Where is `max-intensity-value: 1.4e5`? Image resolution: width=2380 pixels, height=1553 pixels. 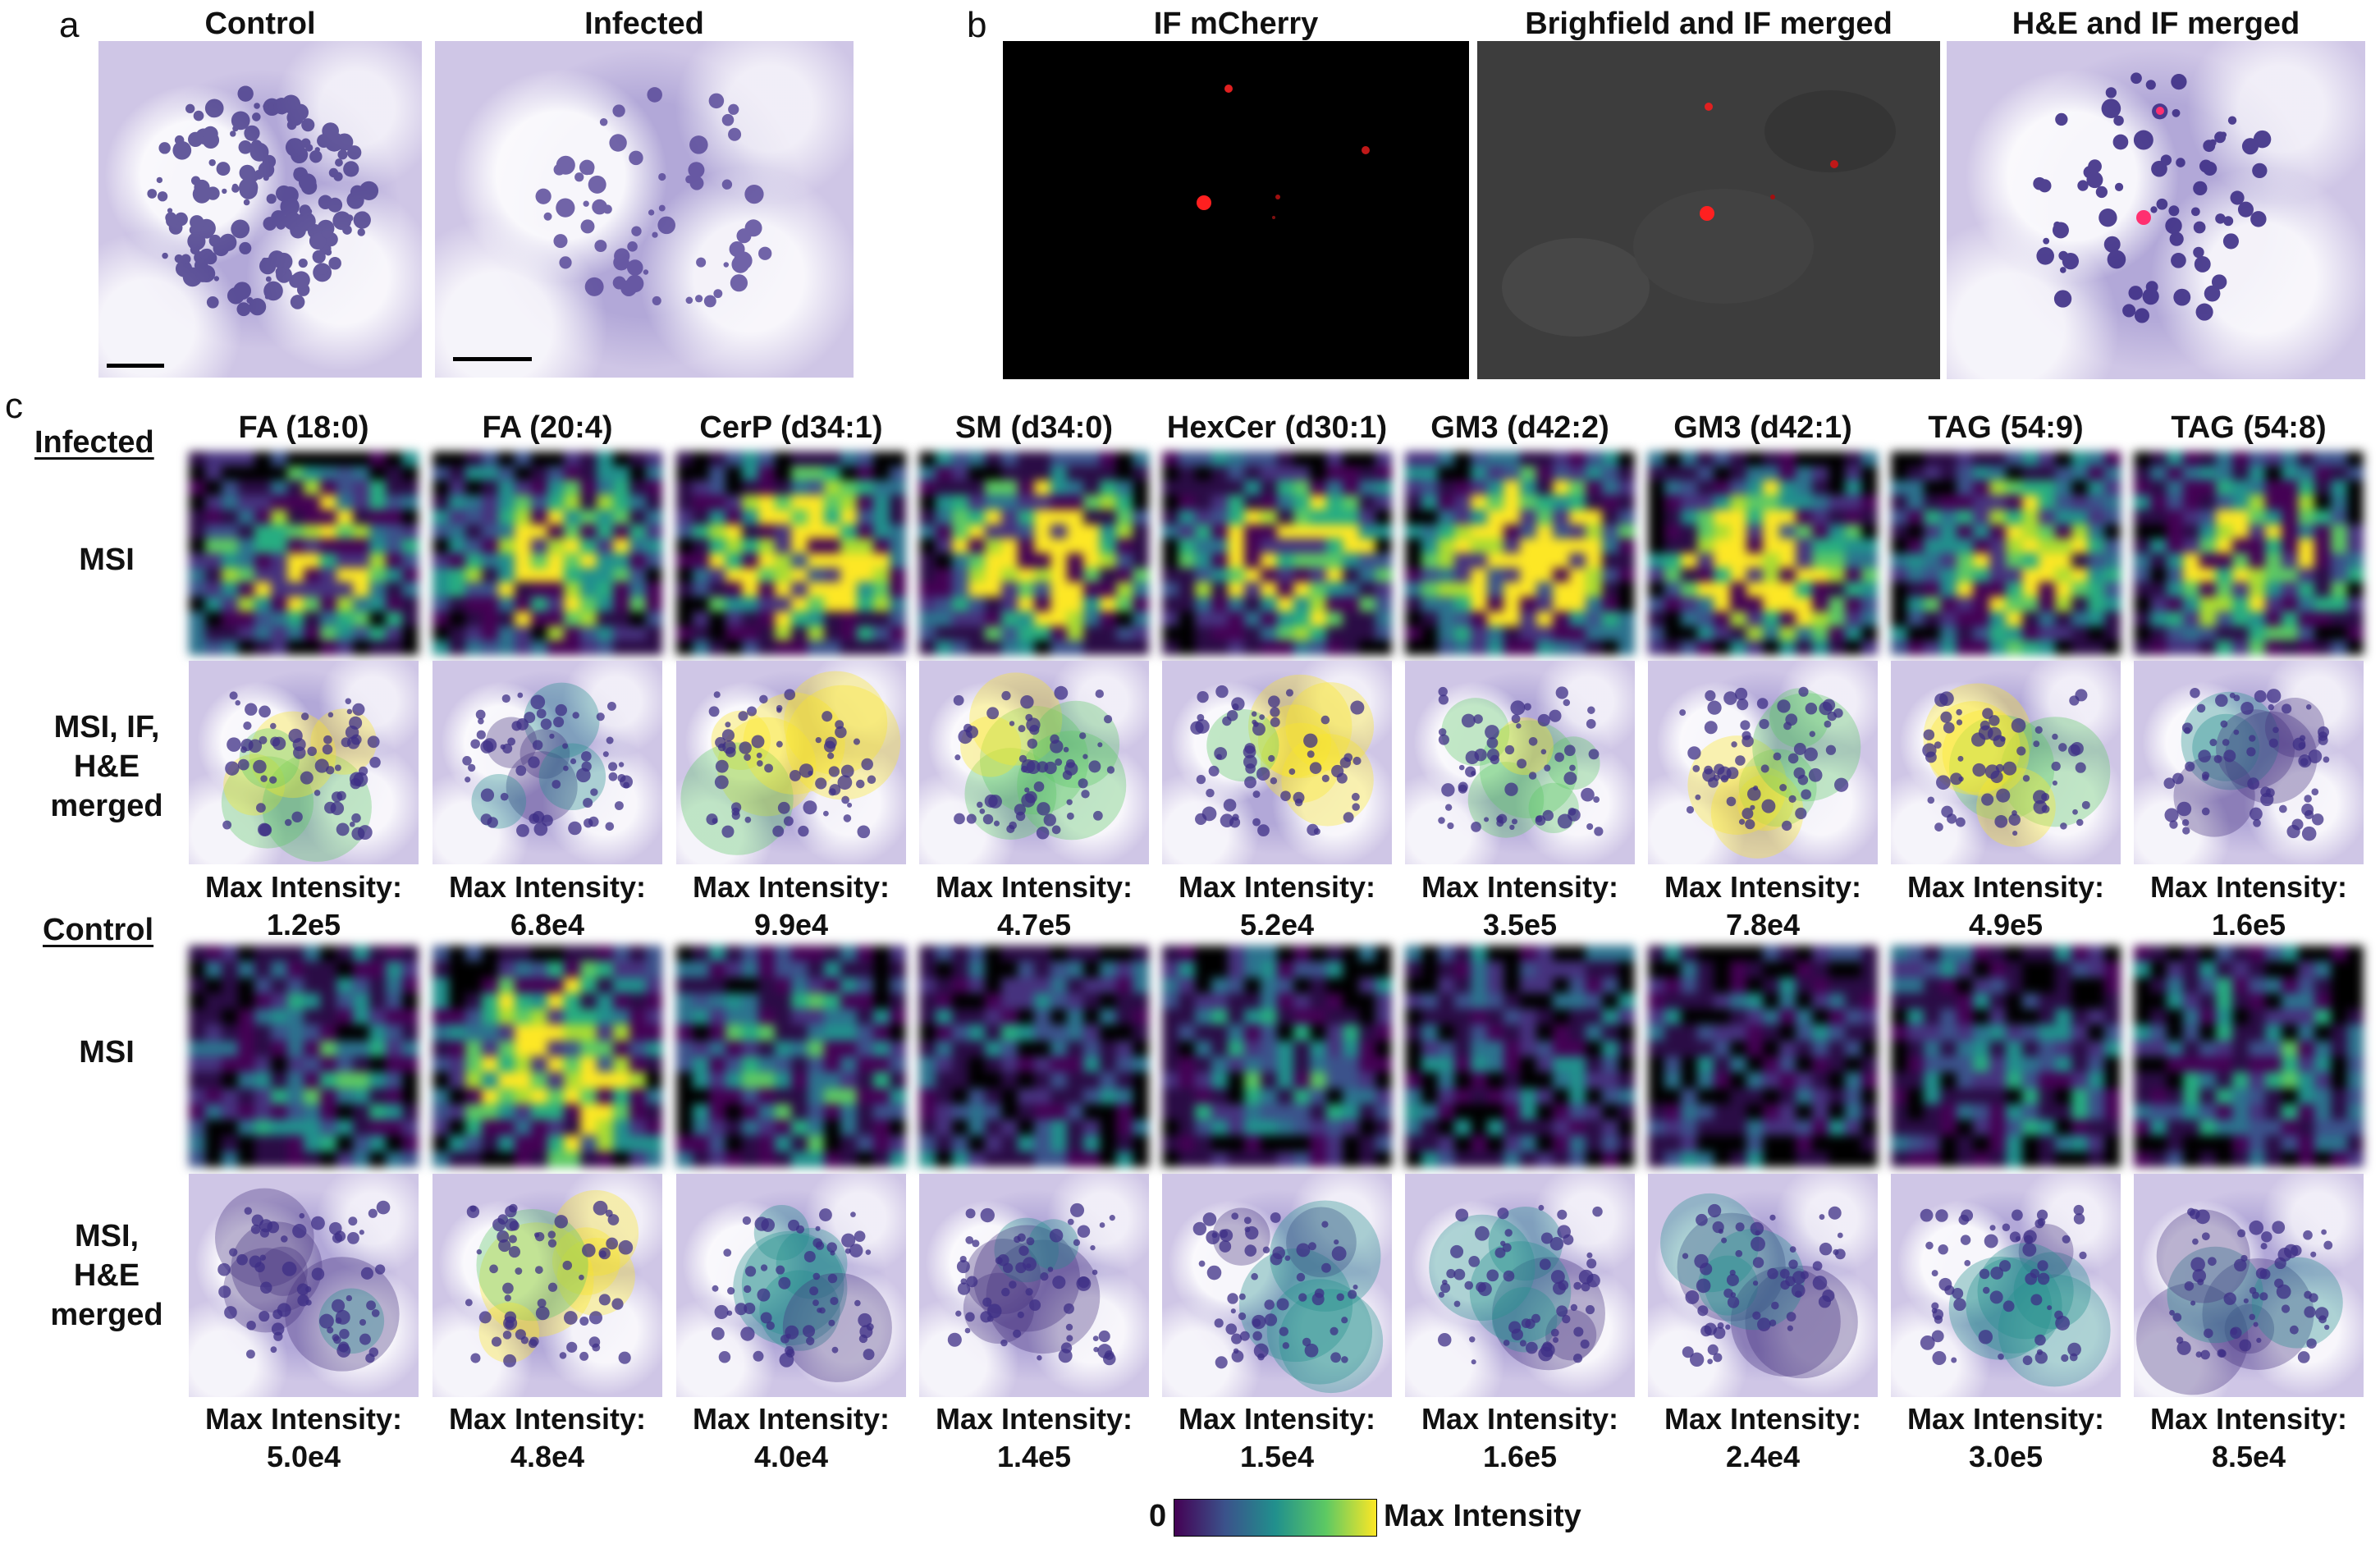 max-intensity-value: 1.4e5 is located at coordinates (1034, 1457).